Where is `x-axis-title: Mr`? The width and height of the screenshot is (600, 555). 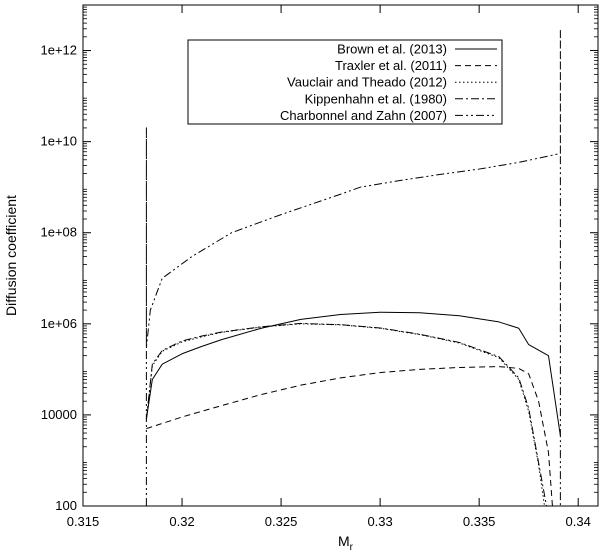 x-axis-title: Mr is located at coordinates (346, 543).